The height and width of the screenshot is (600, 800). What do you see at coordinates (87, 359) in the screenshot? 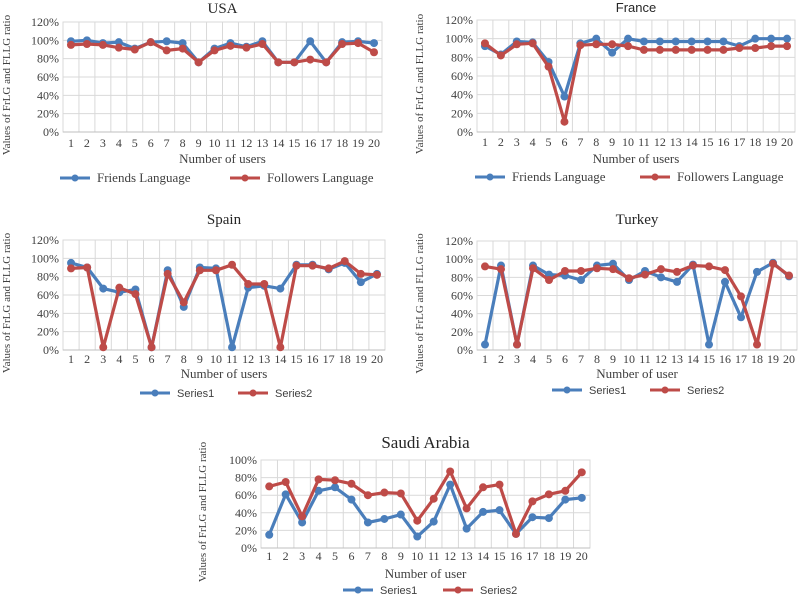
I see `x-tick-label: 2` at bounding box center [87, 359].